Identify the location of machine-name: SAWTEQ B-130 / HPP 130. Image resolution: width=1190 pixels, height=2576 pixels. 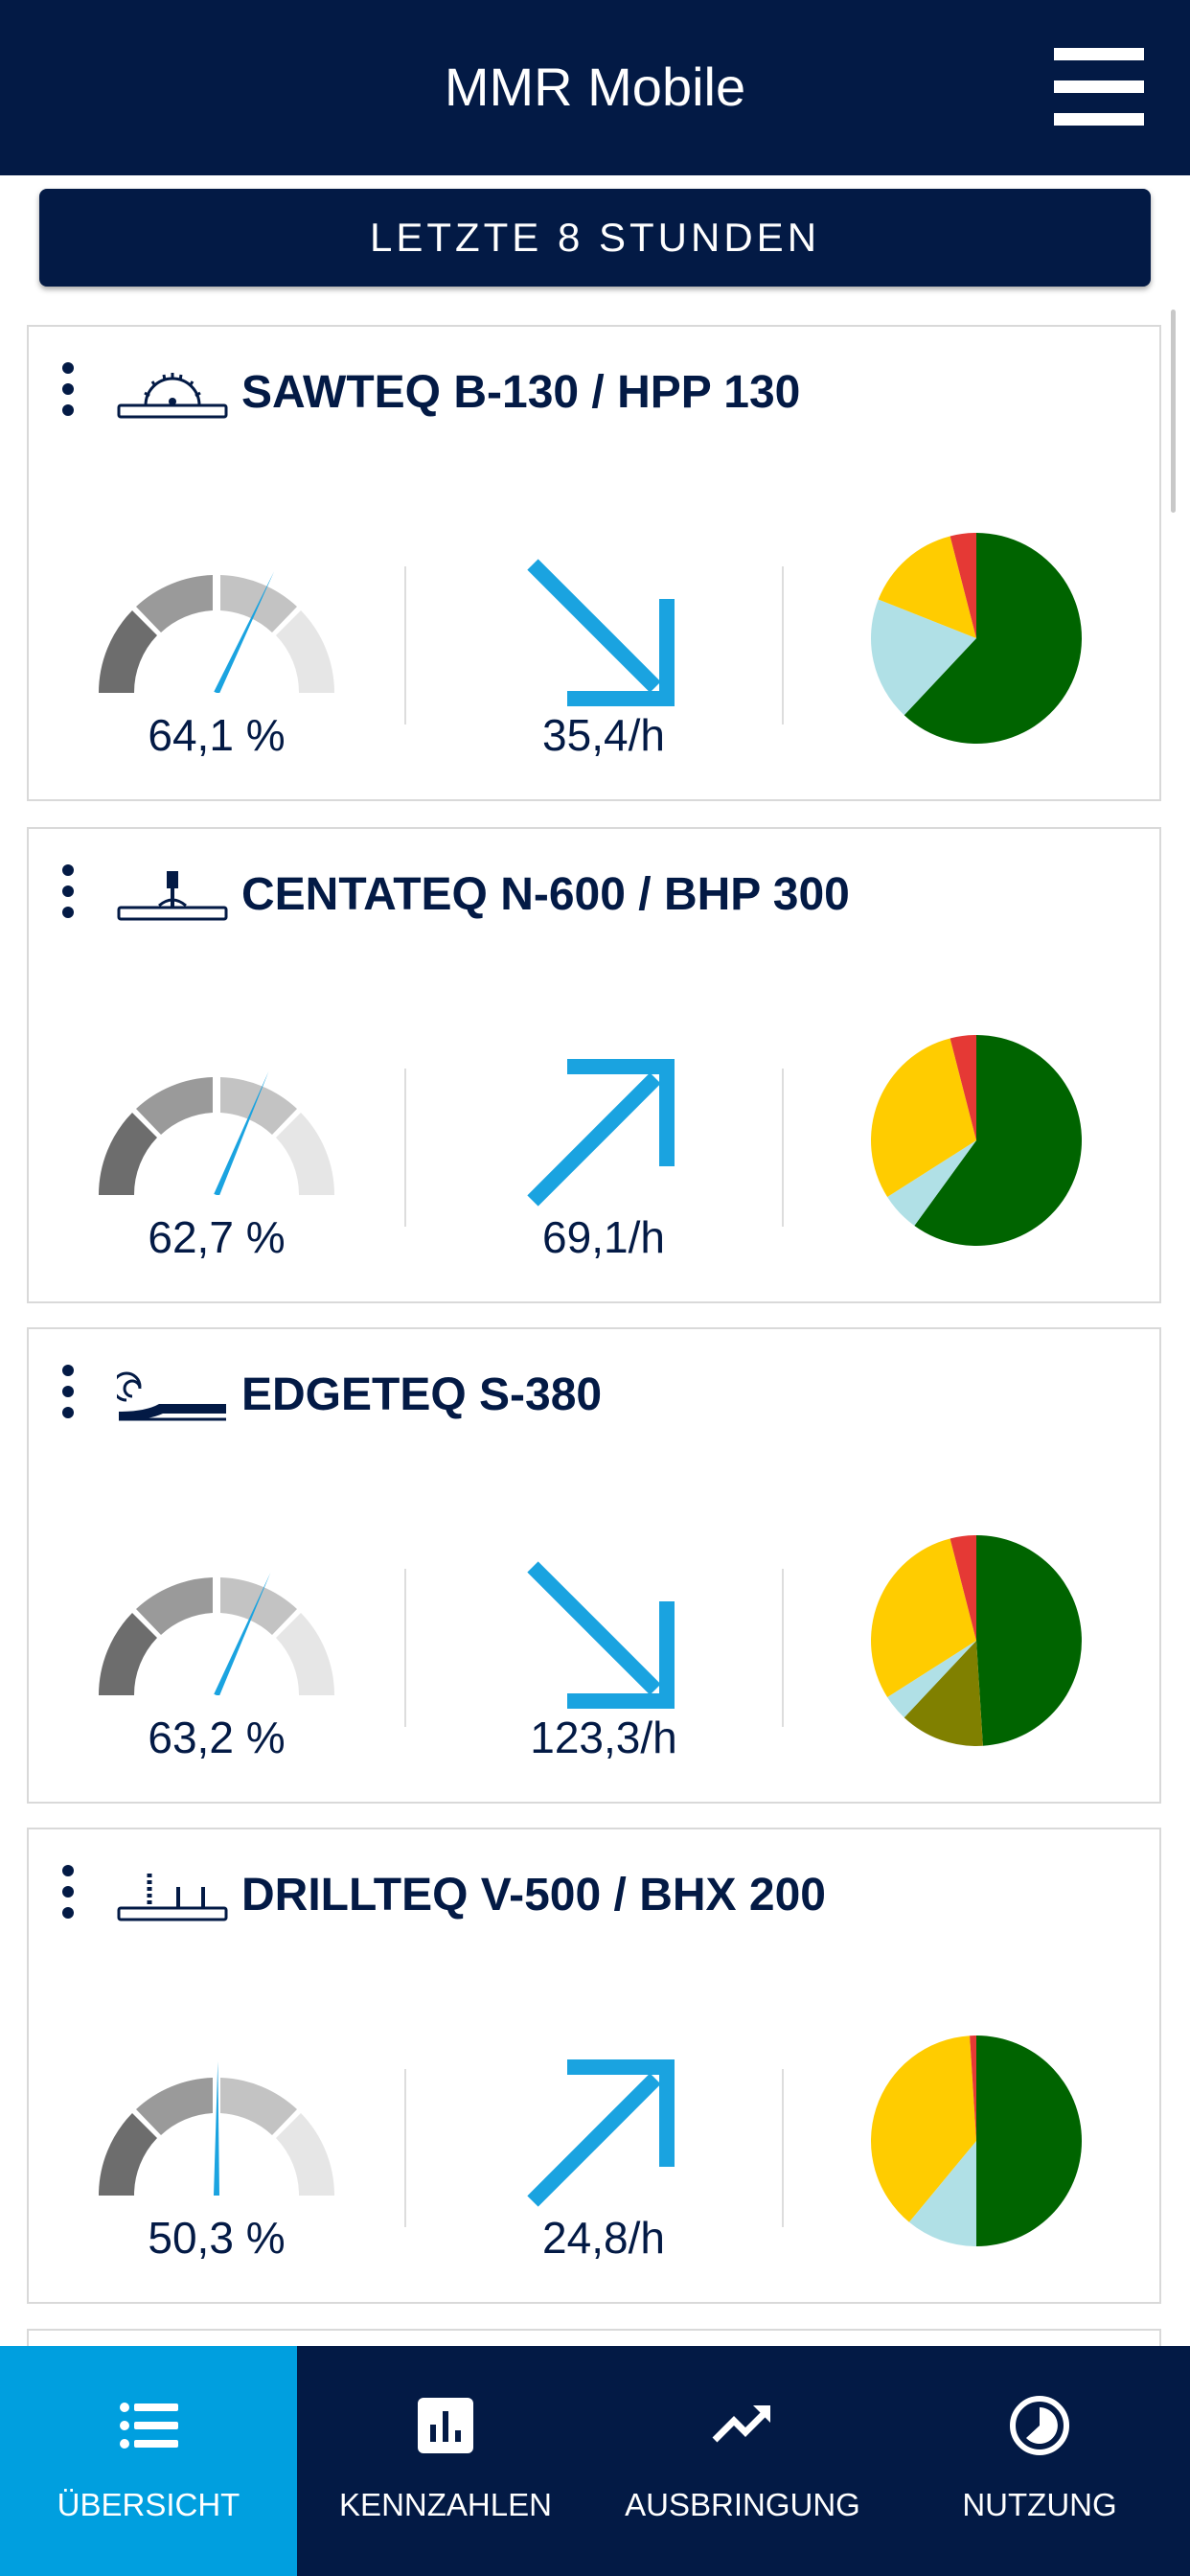
(521, 392).